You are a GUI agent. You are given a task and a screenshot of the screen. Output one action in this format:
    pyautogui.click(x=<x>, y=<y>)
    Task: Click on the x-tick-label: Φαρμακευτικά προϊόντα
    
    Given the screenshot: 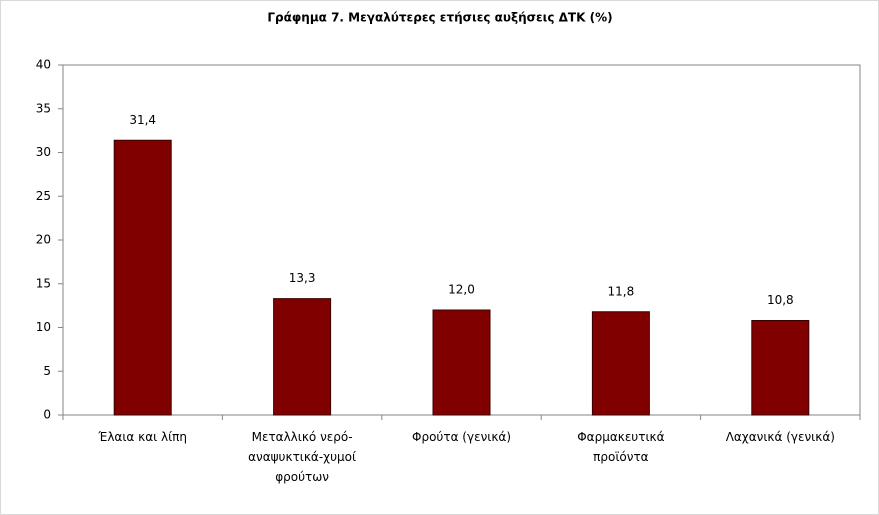 What is the action you would take?
    pyautogui.click(x=621, y=447)
    